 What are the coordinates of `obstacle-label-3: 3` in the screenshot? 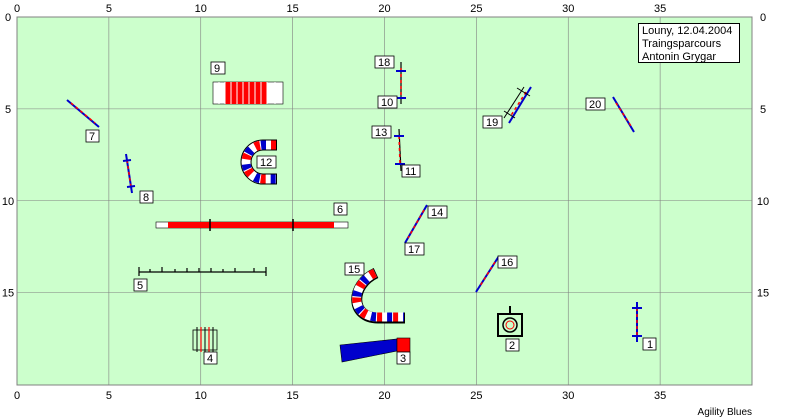 It's located at (403, 358).